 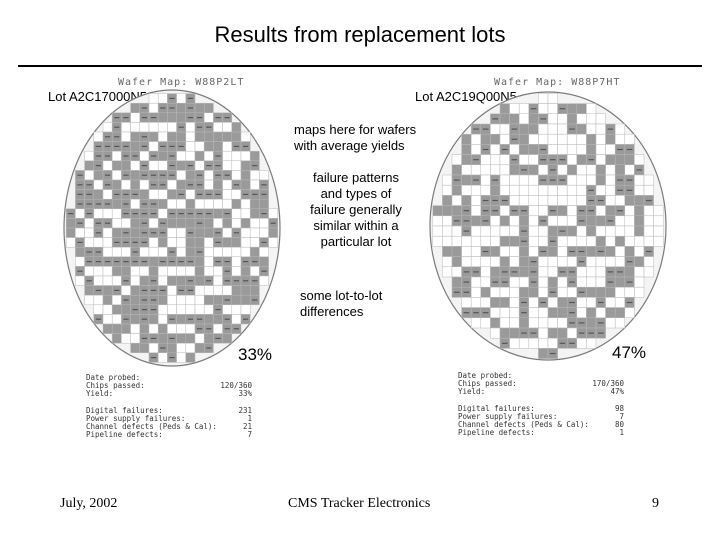 I want to click on stats-label: Date probed:, so click(x=113, y=377).